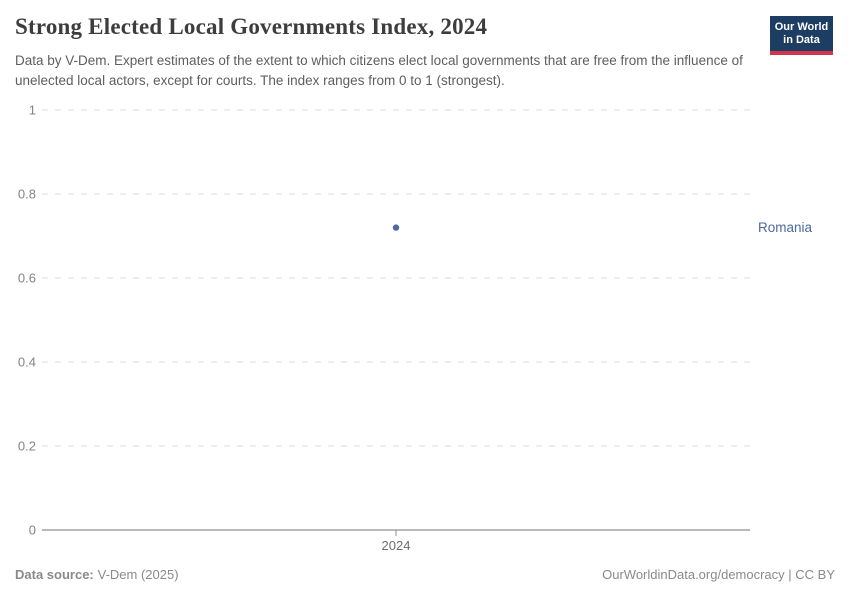 This screenshot has height=600, width=850. What do you see at coordinates (785, 227) in the screenshot?
I see `entity-label: Romania` at bounding box center [785, 227].